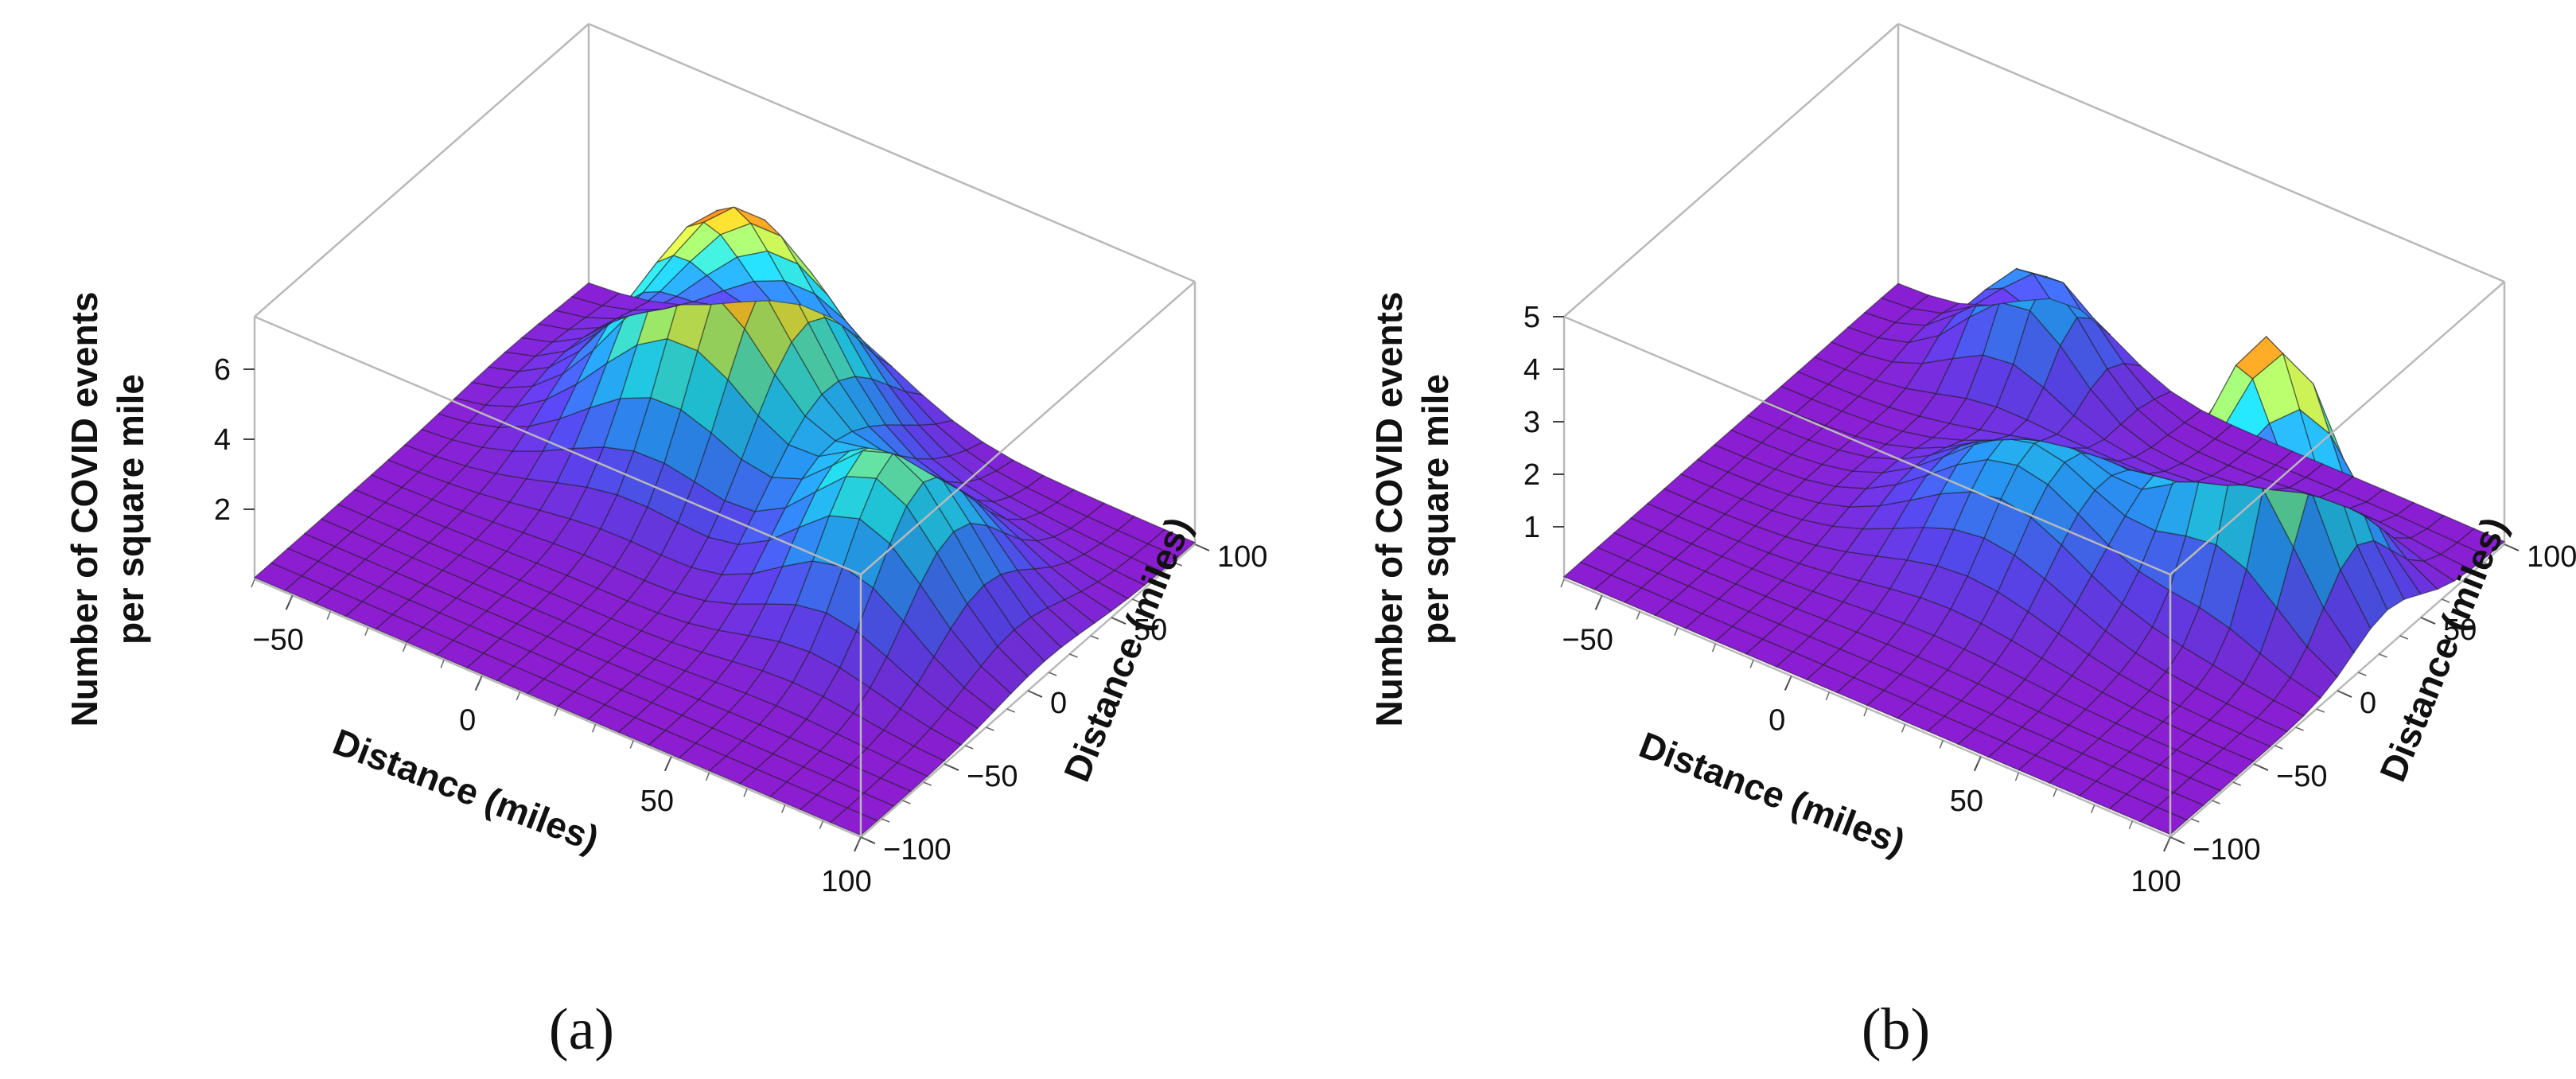  What do you see at coordinates (581, 1030) in the screenshot?
I see `panel-a-label: (a)` at bounding box center [581, 1030].